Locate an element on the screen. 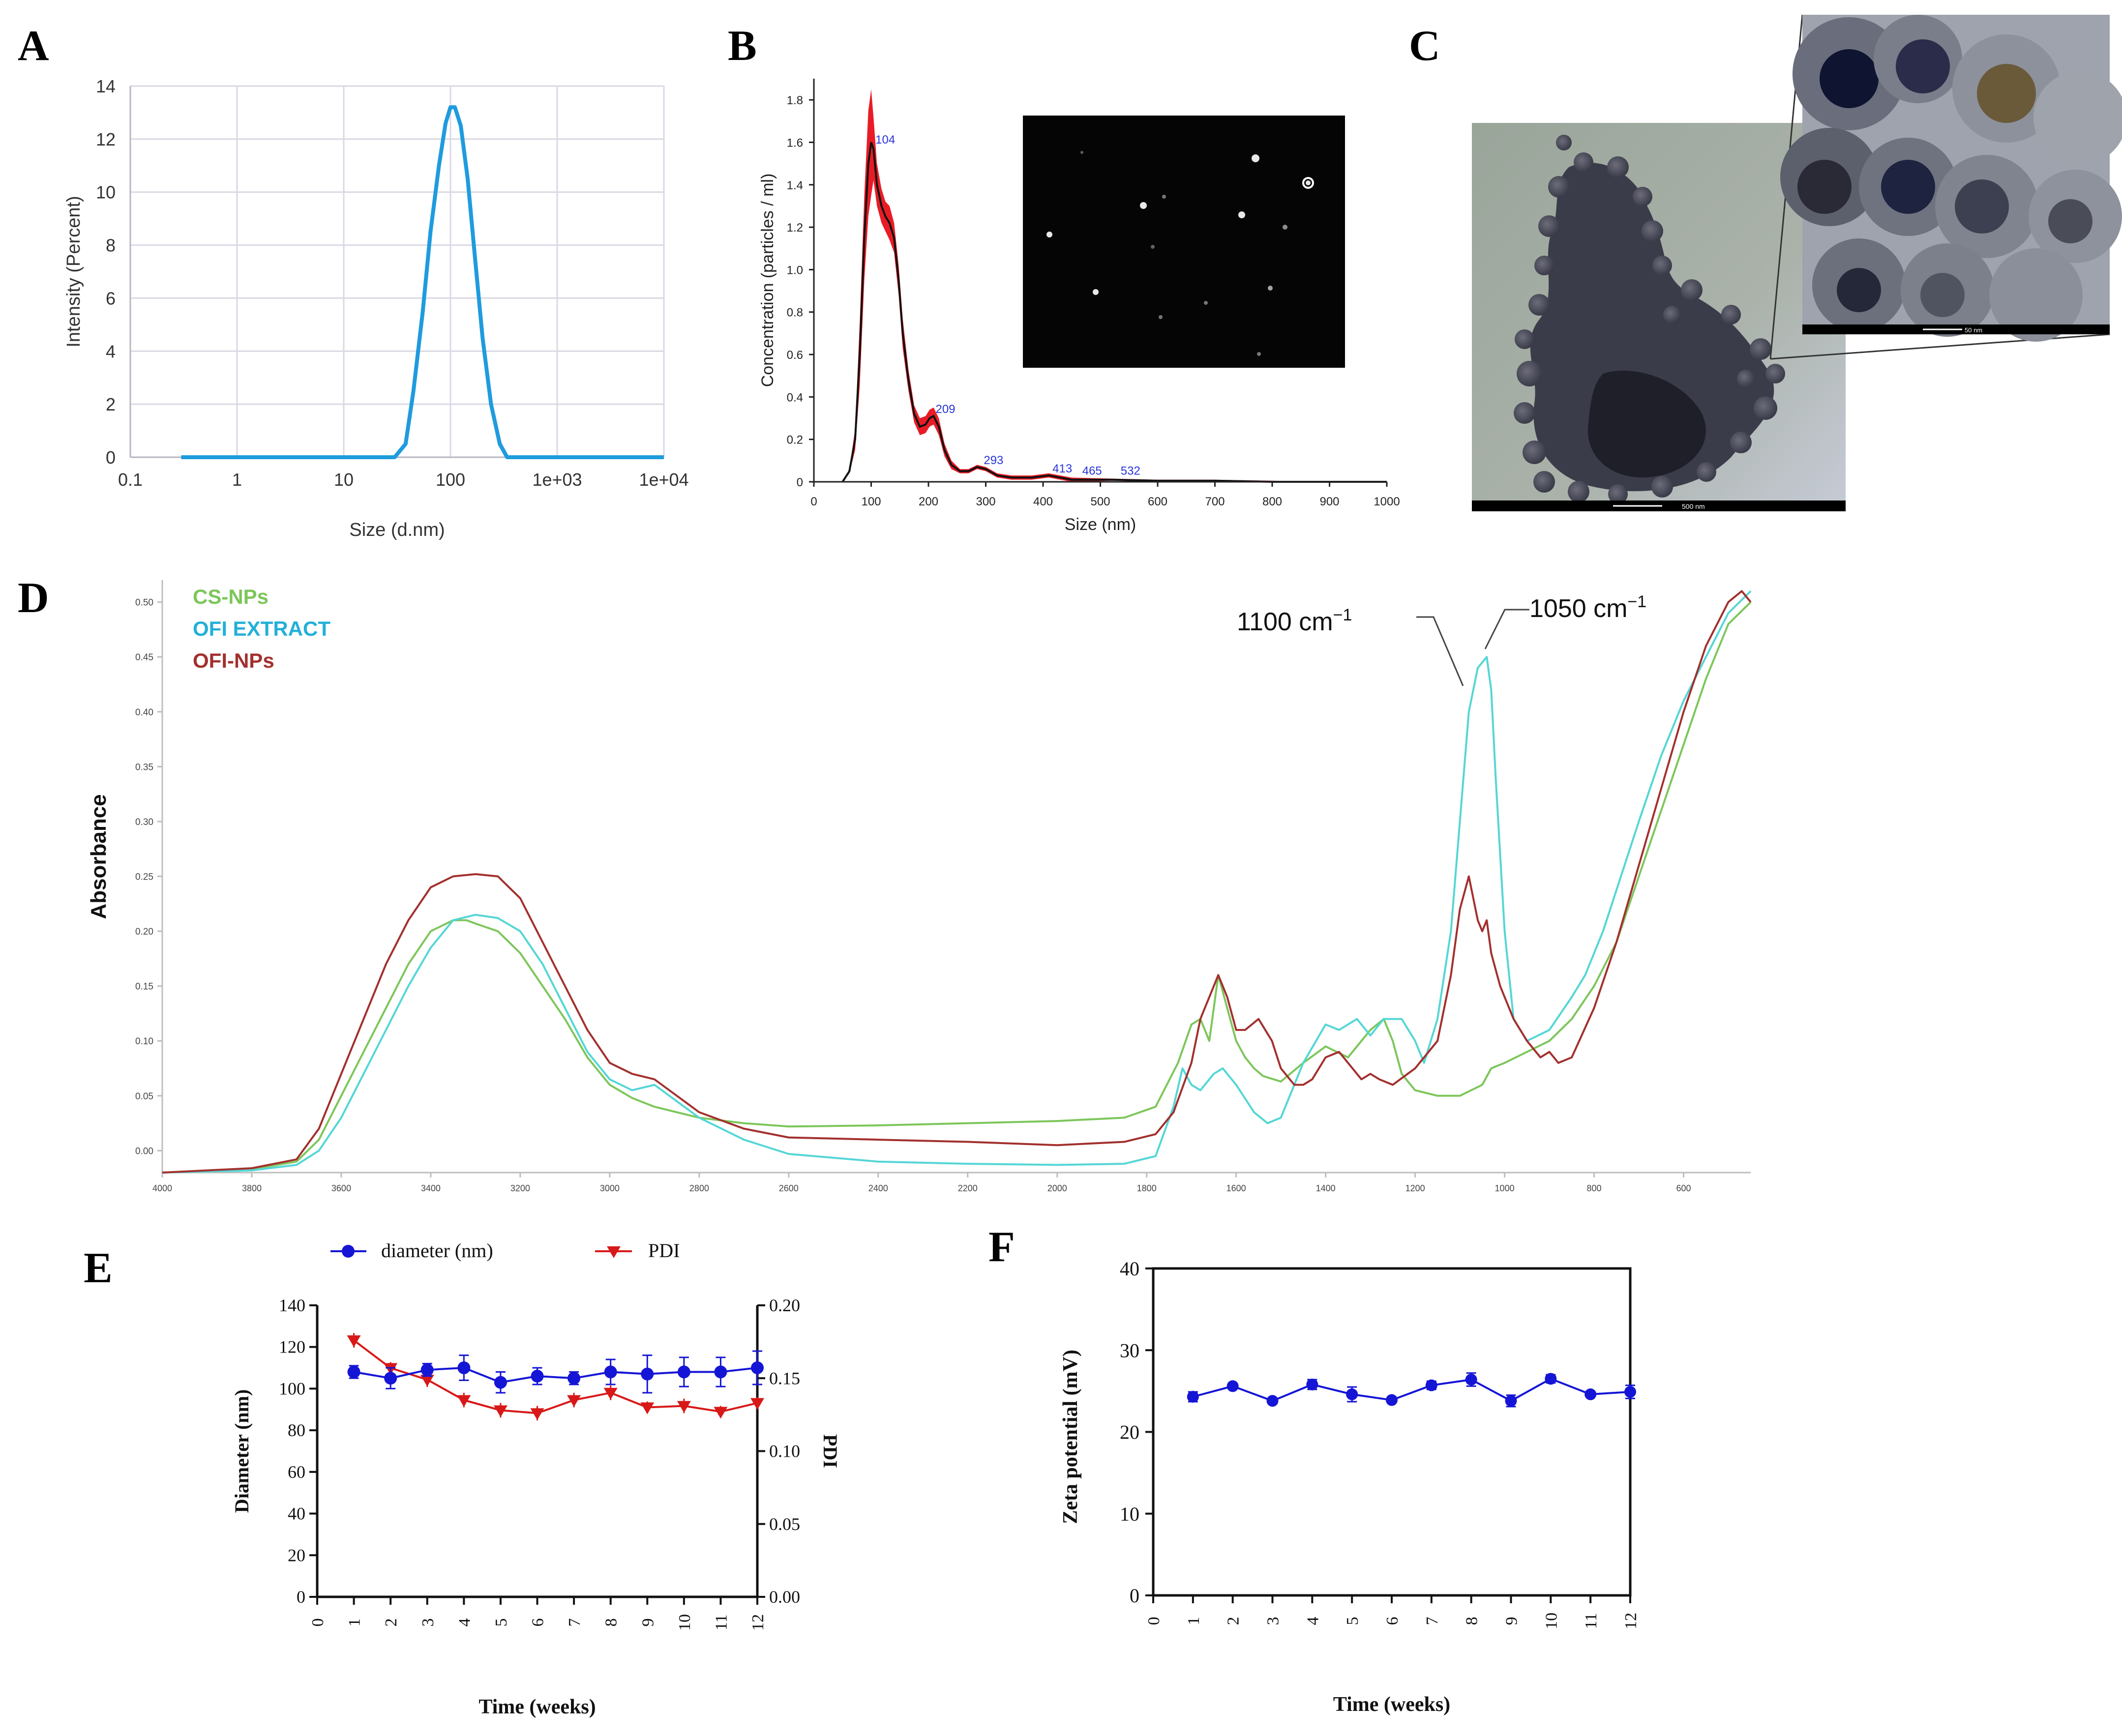 The width and height of the screenshot is (2122, 1736). x-tick-label: 600 is located at coordinates (1158, 501).